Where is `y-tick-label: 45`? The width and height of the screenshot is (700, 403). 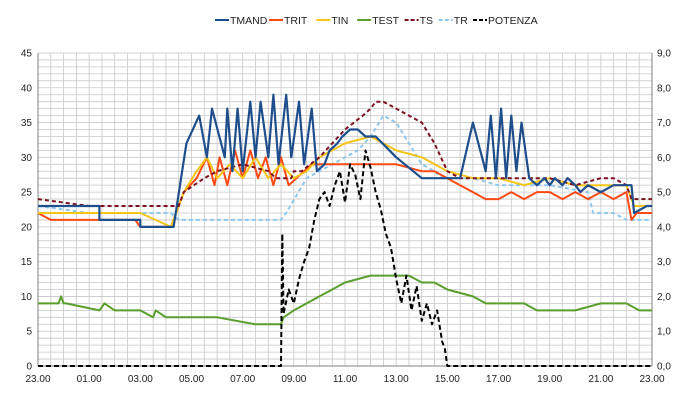 y-tick-label: 45 is located at coordinates (27, 54).